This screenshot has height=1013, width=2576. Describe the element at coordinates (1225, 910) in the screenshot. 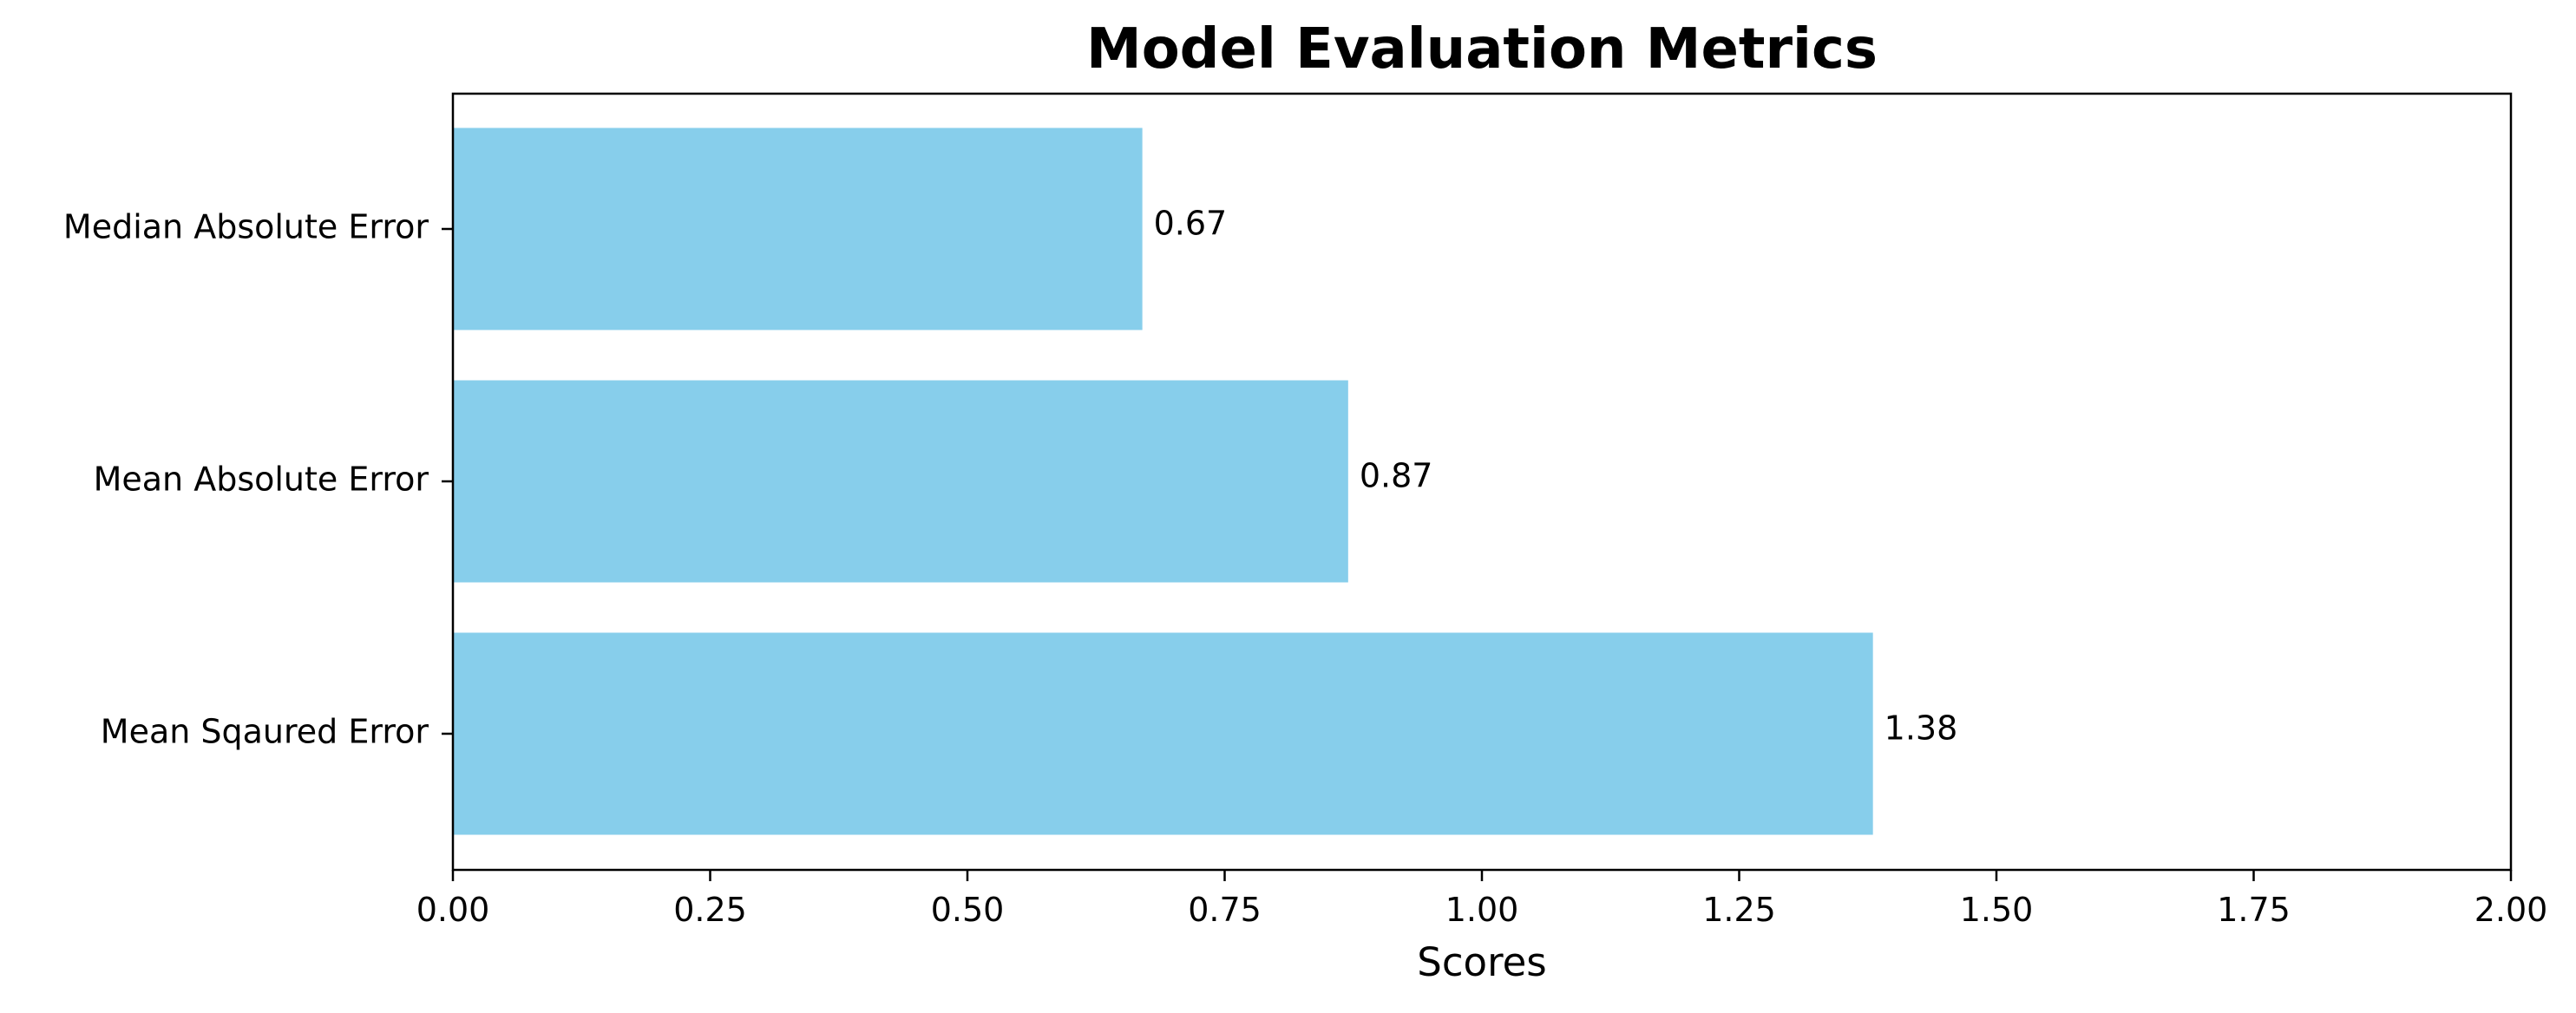

I see `x-tick-label: 0.75` at that location.